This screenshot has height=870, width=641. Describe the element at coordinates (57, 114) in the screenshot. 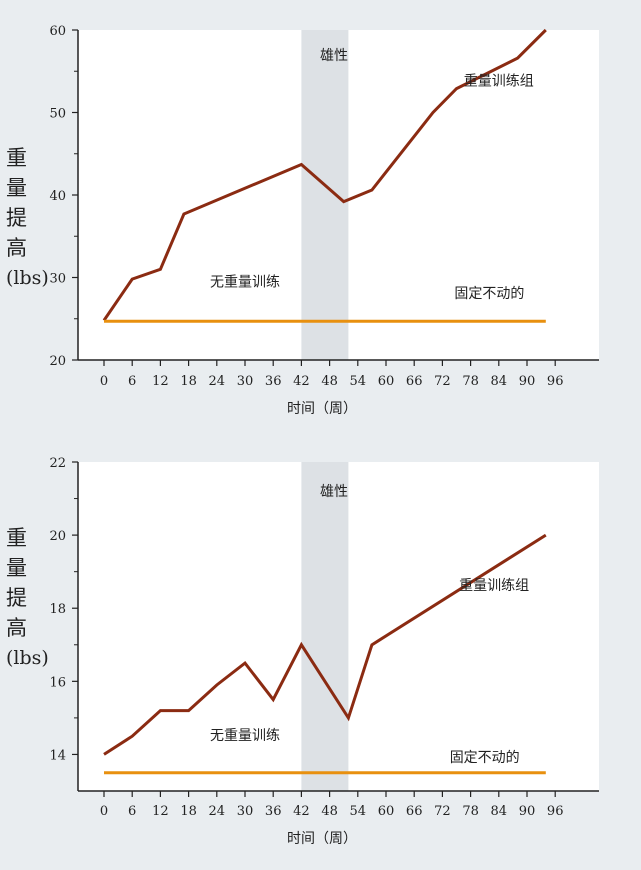

I see `y-tick-label: 50` at that location.